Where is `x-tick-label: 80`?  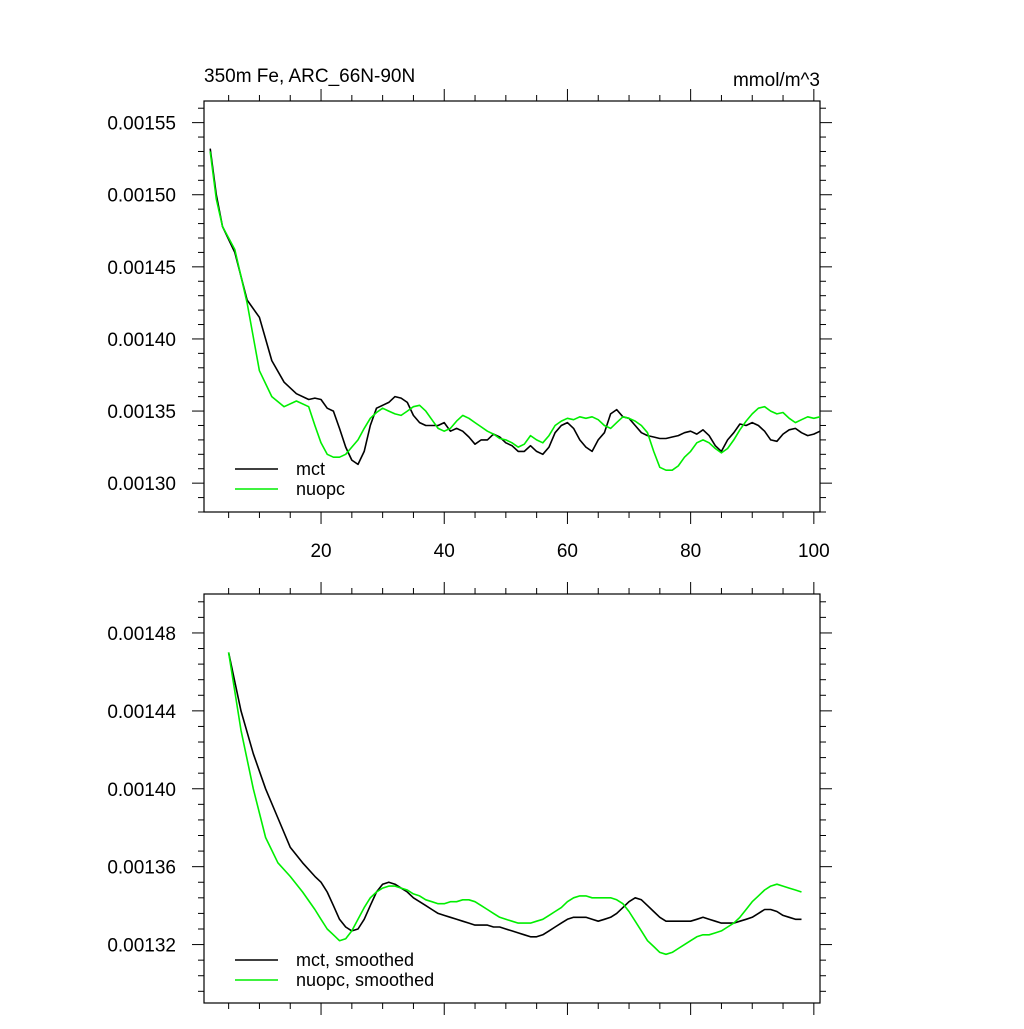
x-tick-label: 80 is located at coordinates (690, 551).